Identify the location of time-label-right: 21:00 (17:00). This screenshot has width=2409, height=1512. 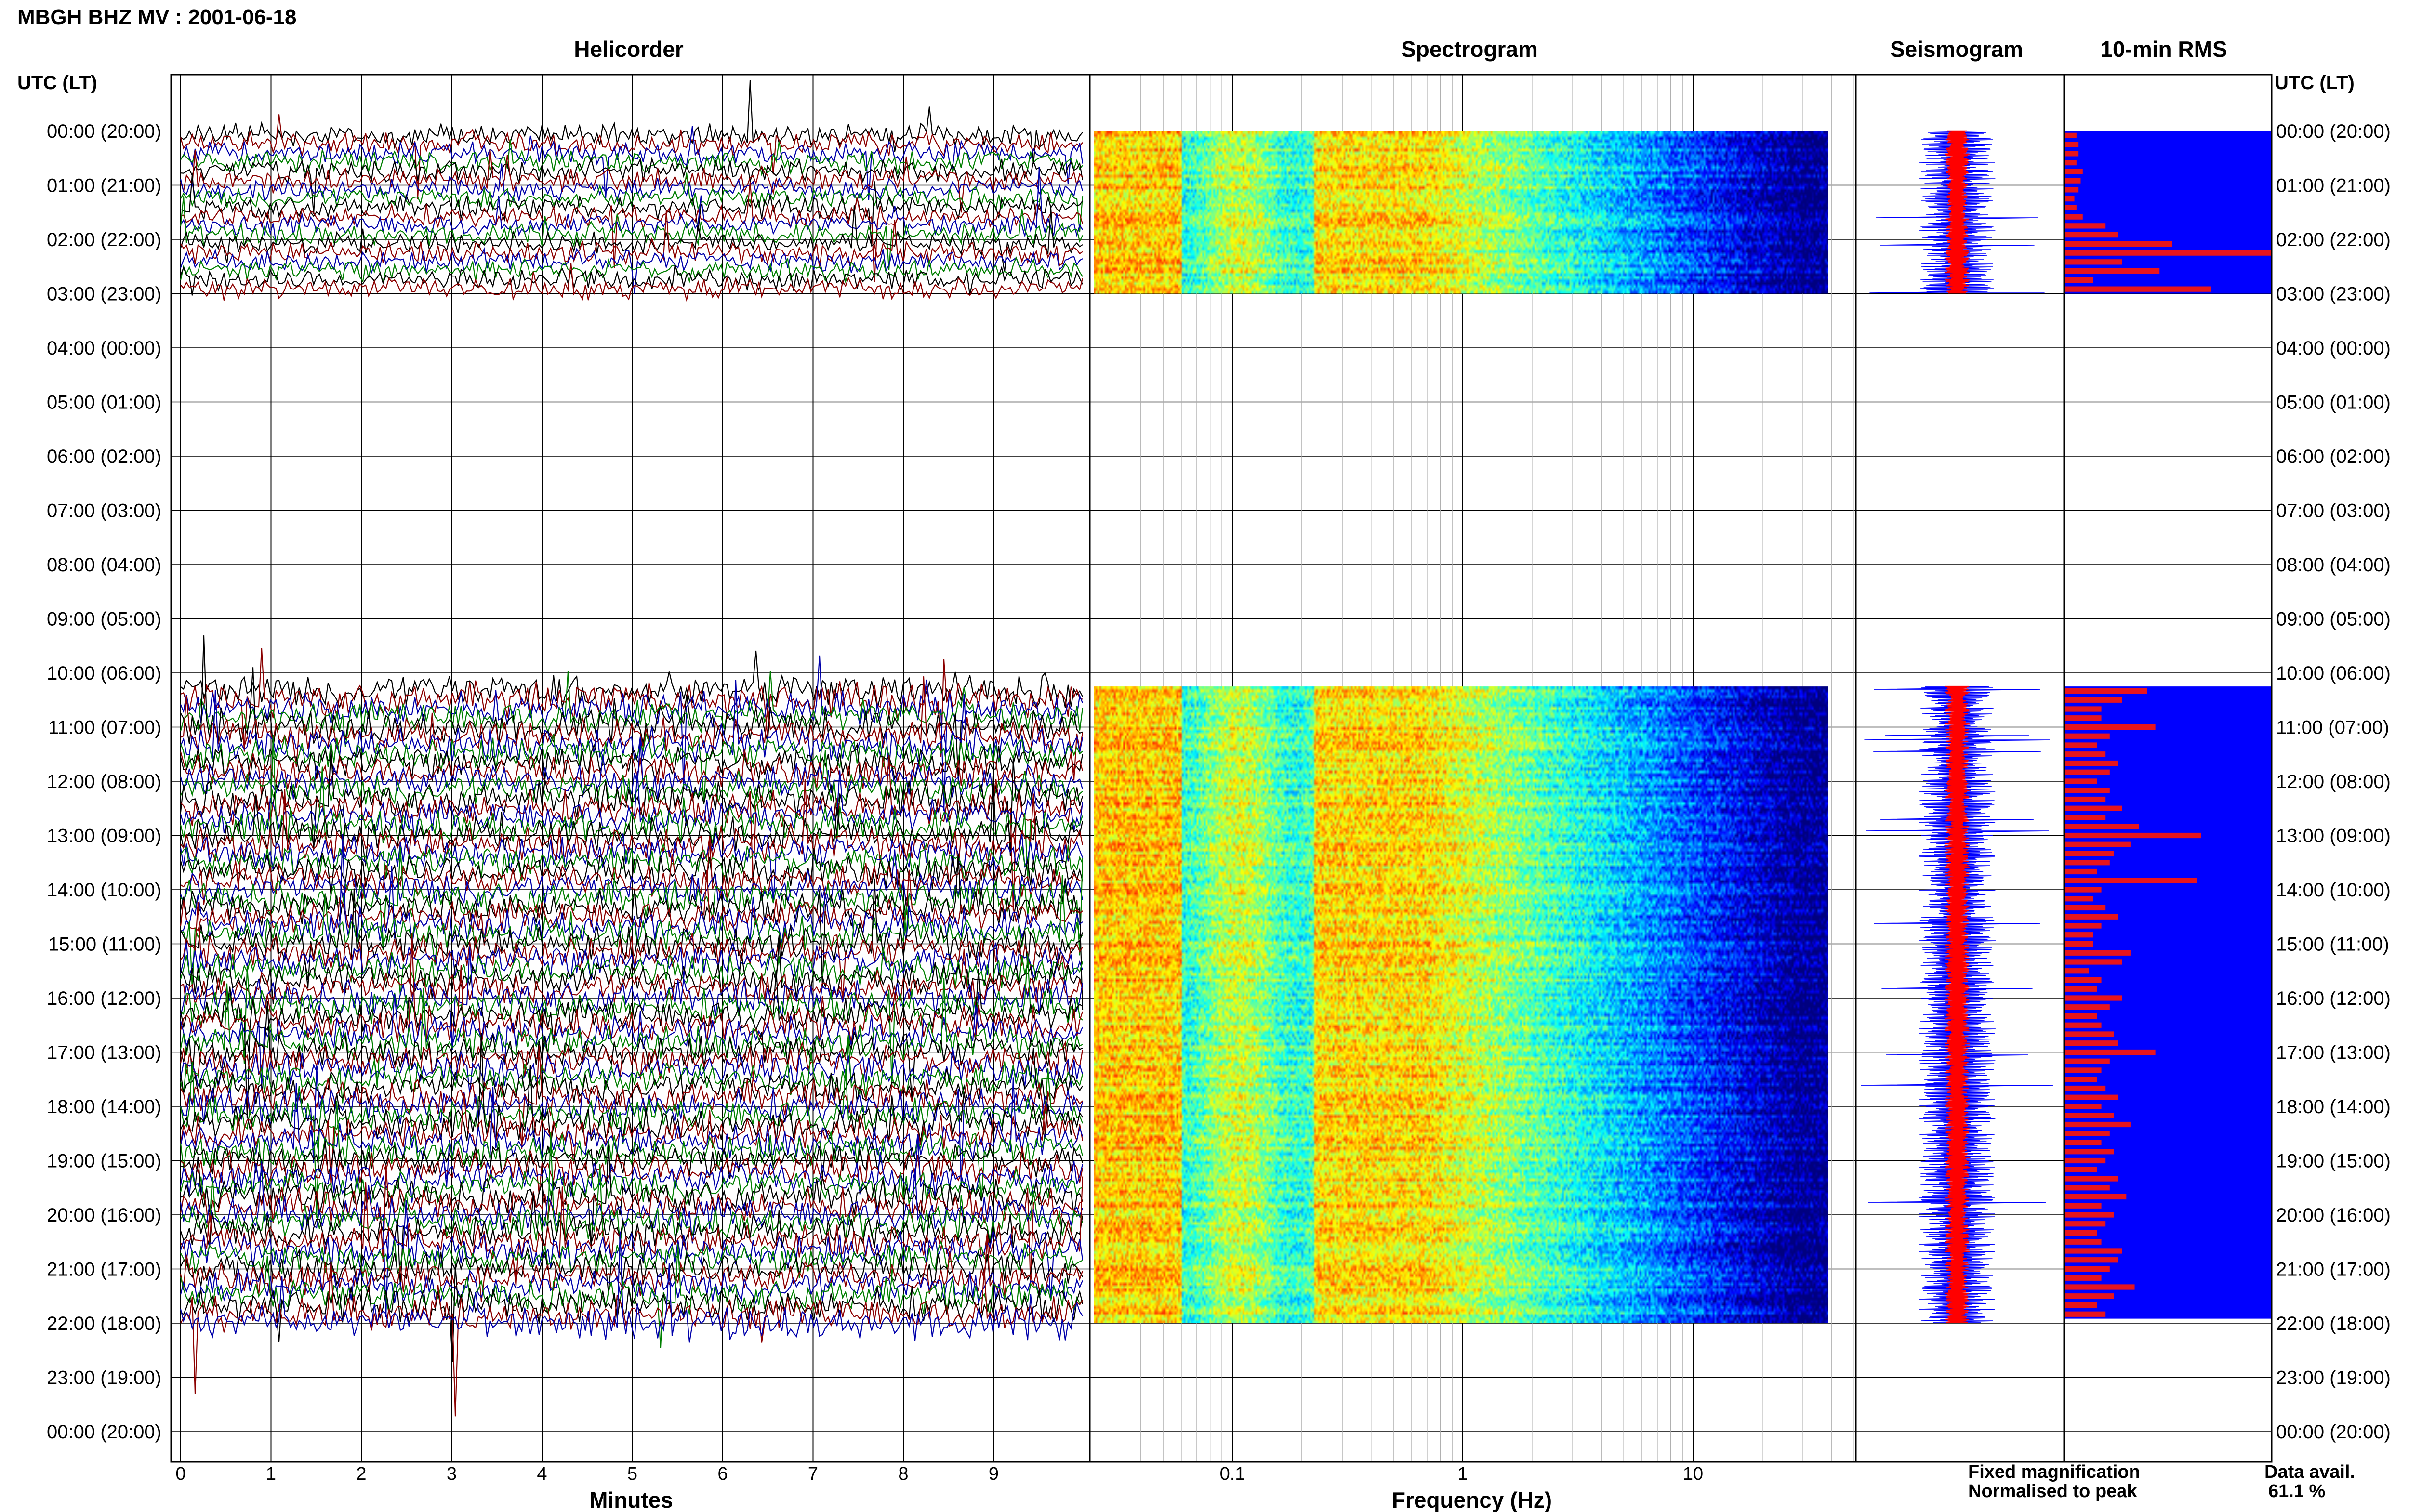
(2333, 1269).